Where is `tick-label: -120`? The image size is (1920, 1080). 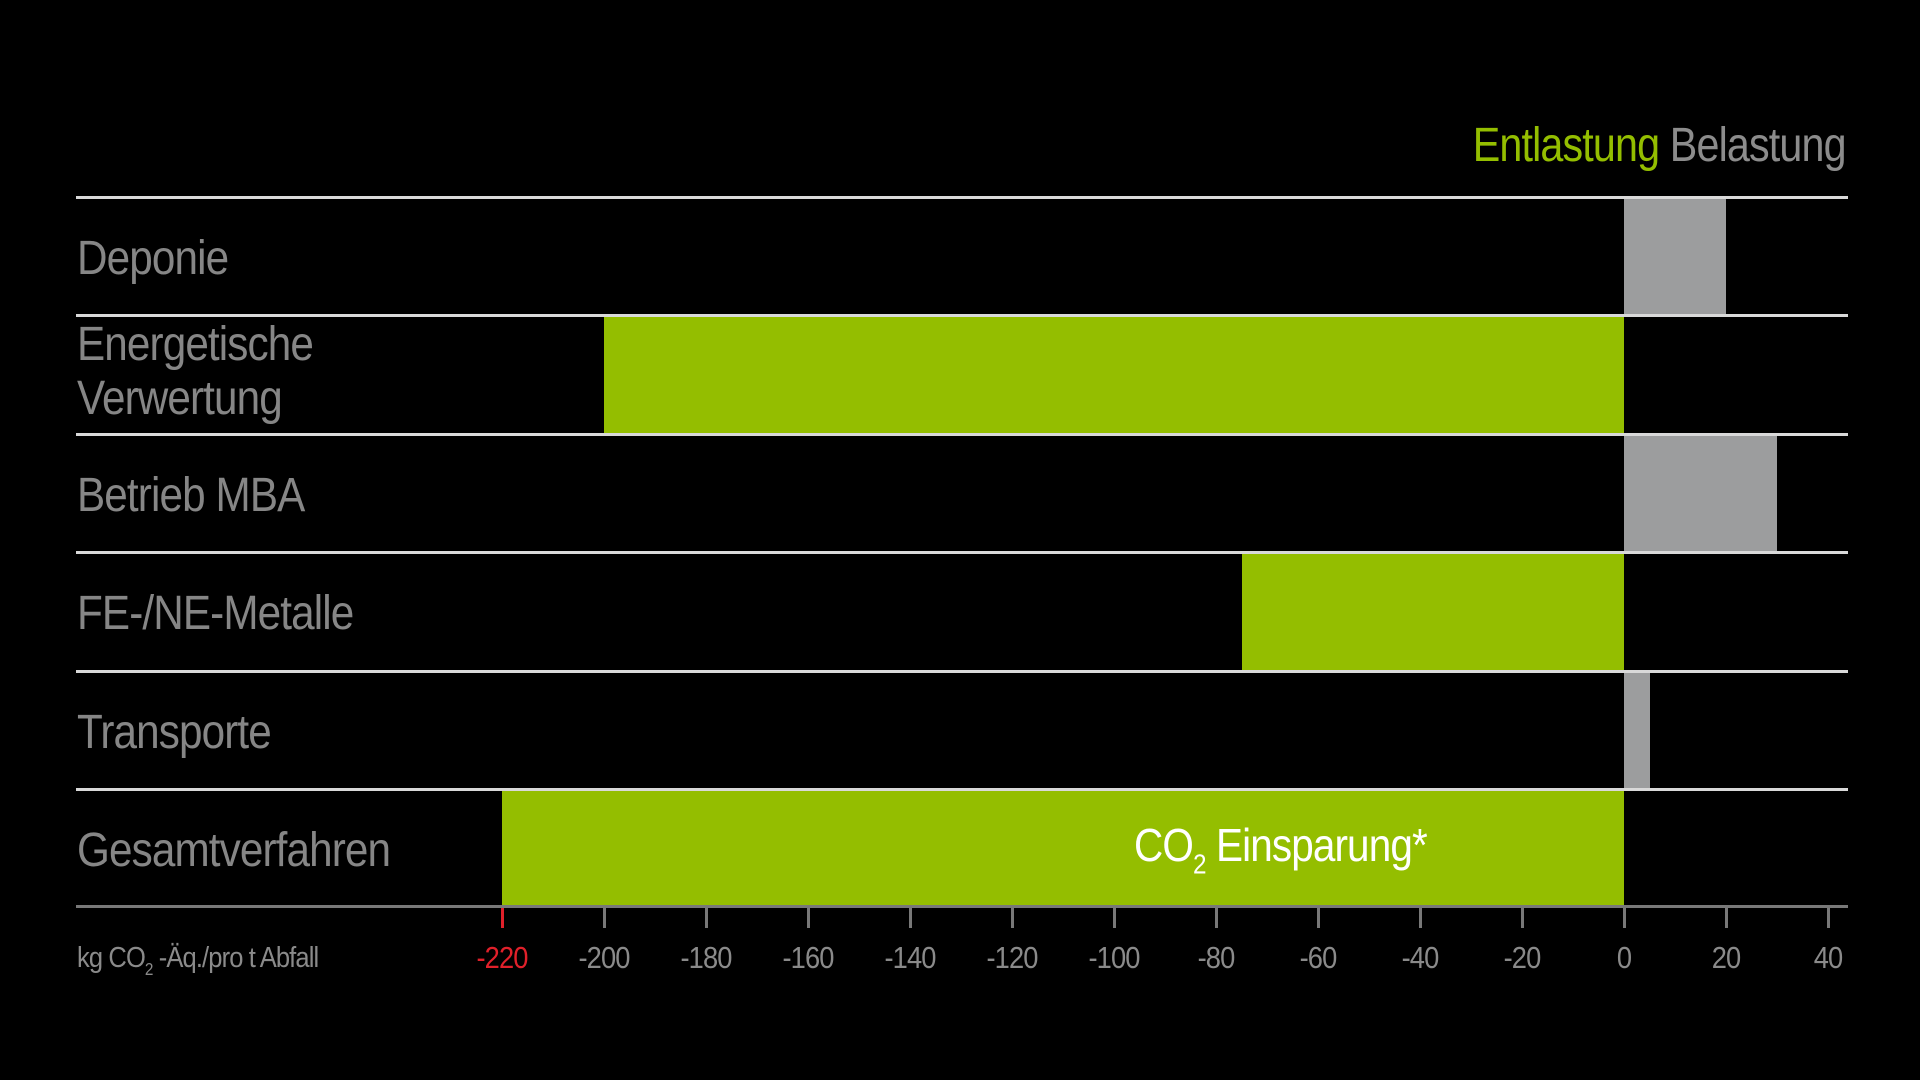
tick-label: -120 is located at coordinates (1012, 957).